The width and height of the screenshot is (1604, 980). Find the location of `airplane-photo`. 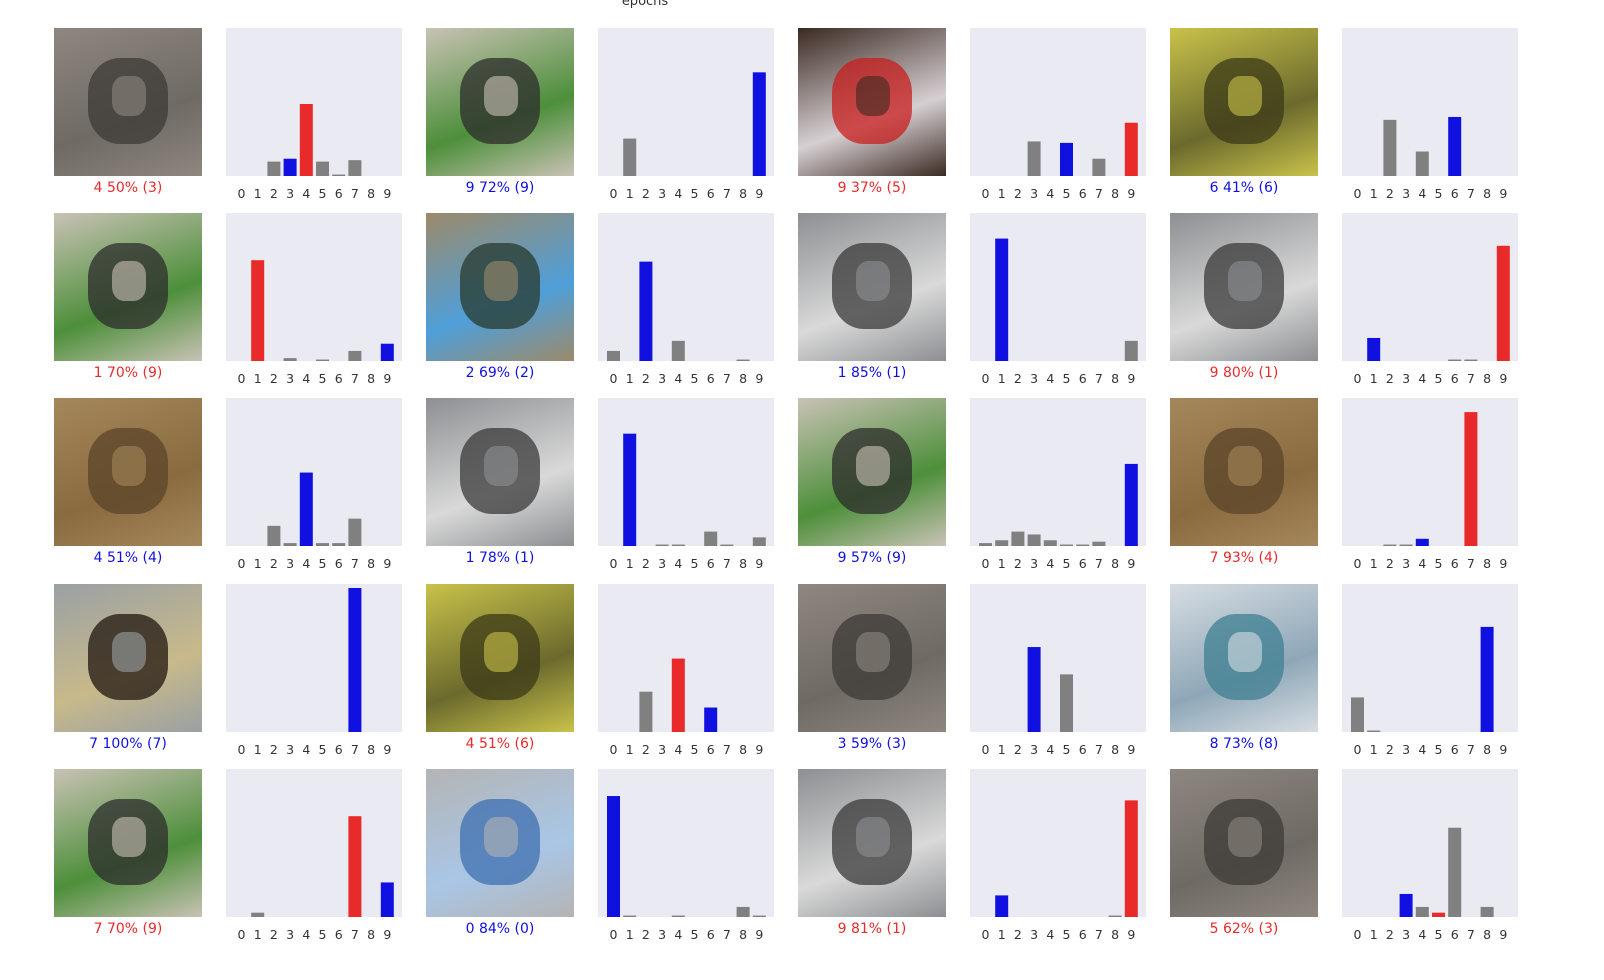

airplane-photo is located at coordinates (500, 843).